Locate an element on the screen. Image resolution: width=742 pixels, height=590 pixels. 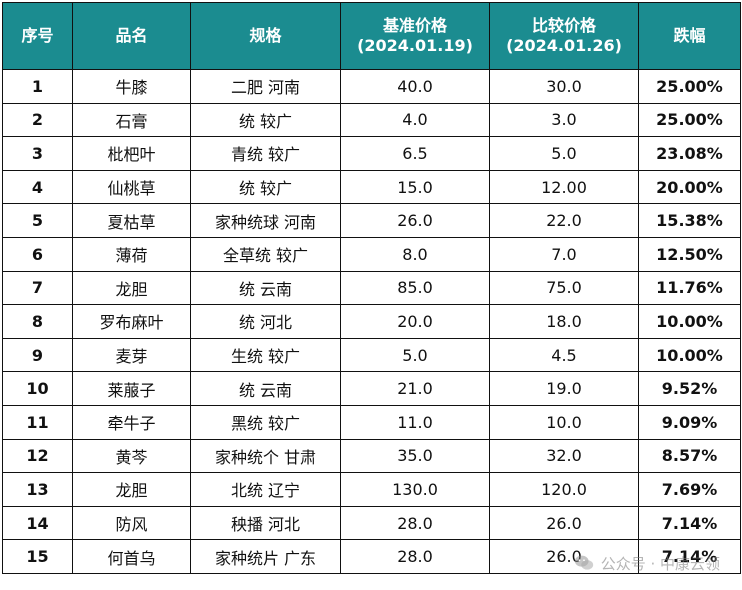
cell-change: 12.50% is located at coordinates (689, 254).